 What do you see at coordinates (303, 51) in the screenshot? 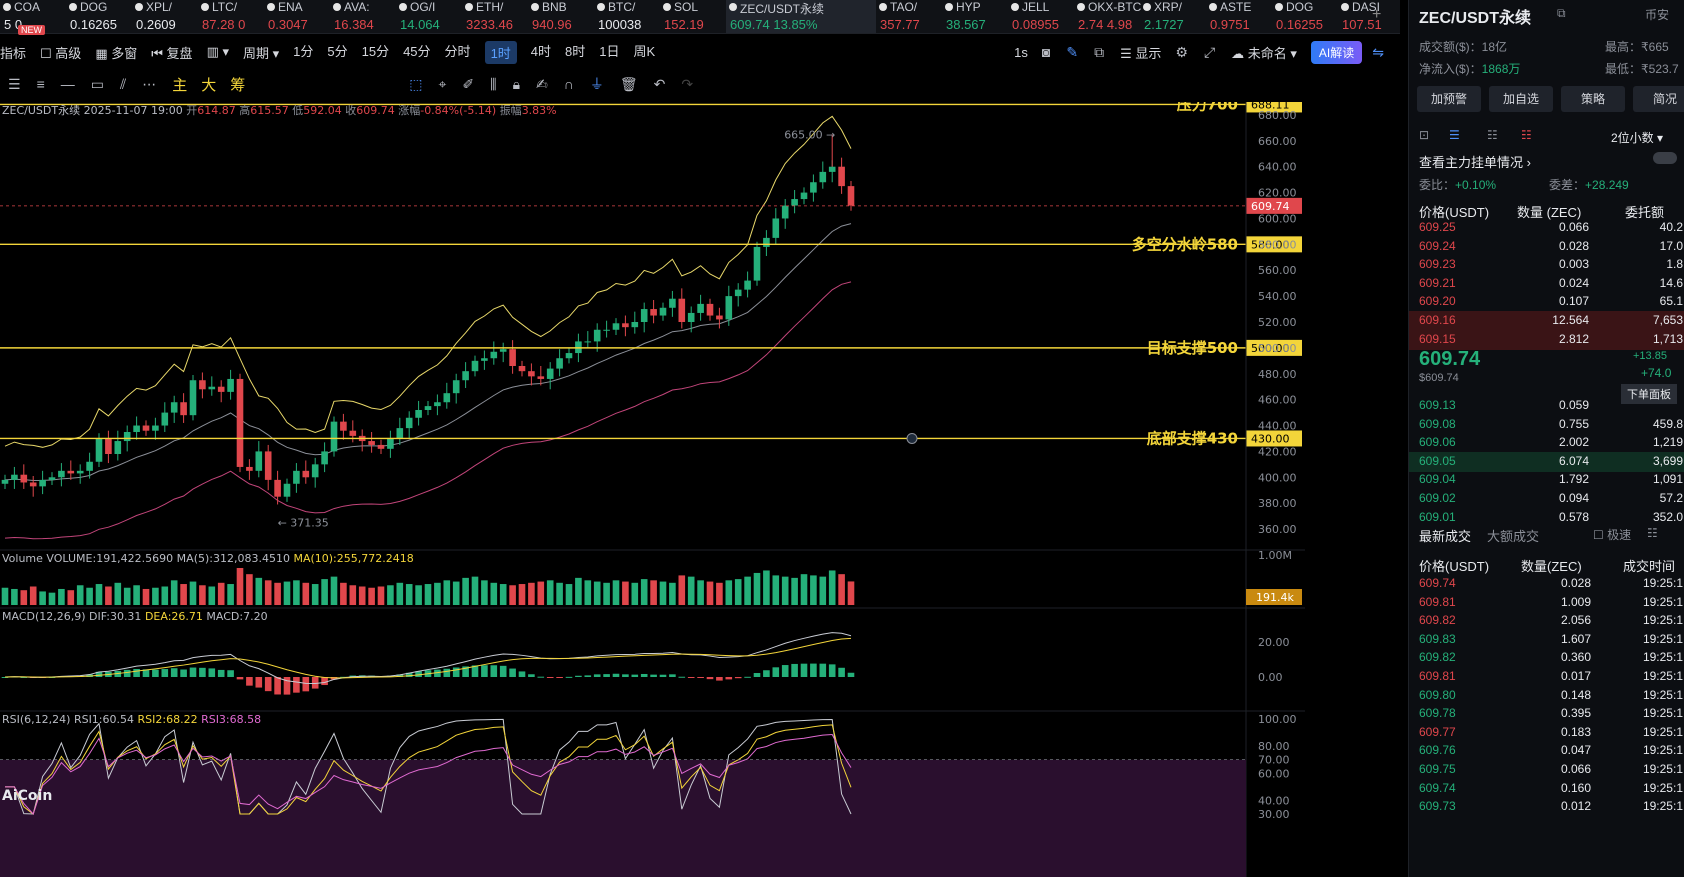
I see `interval-tab: 1分` at bounding box center [303, 51].